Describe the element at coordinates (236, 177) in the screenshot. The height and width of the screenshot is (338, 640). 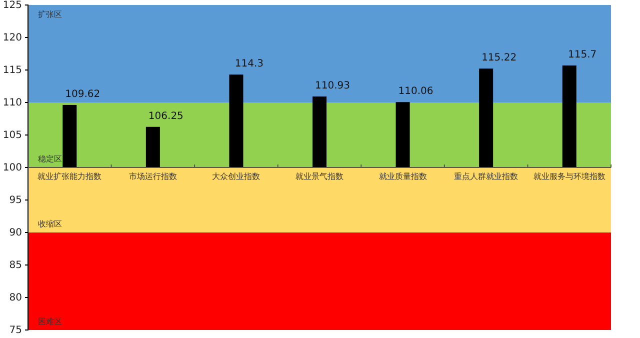
I see `x-tick-label: 大众创业指数` at that location.